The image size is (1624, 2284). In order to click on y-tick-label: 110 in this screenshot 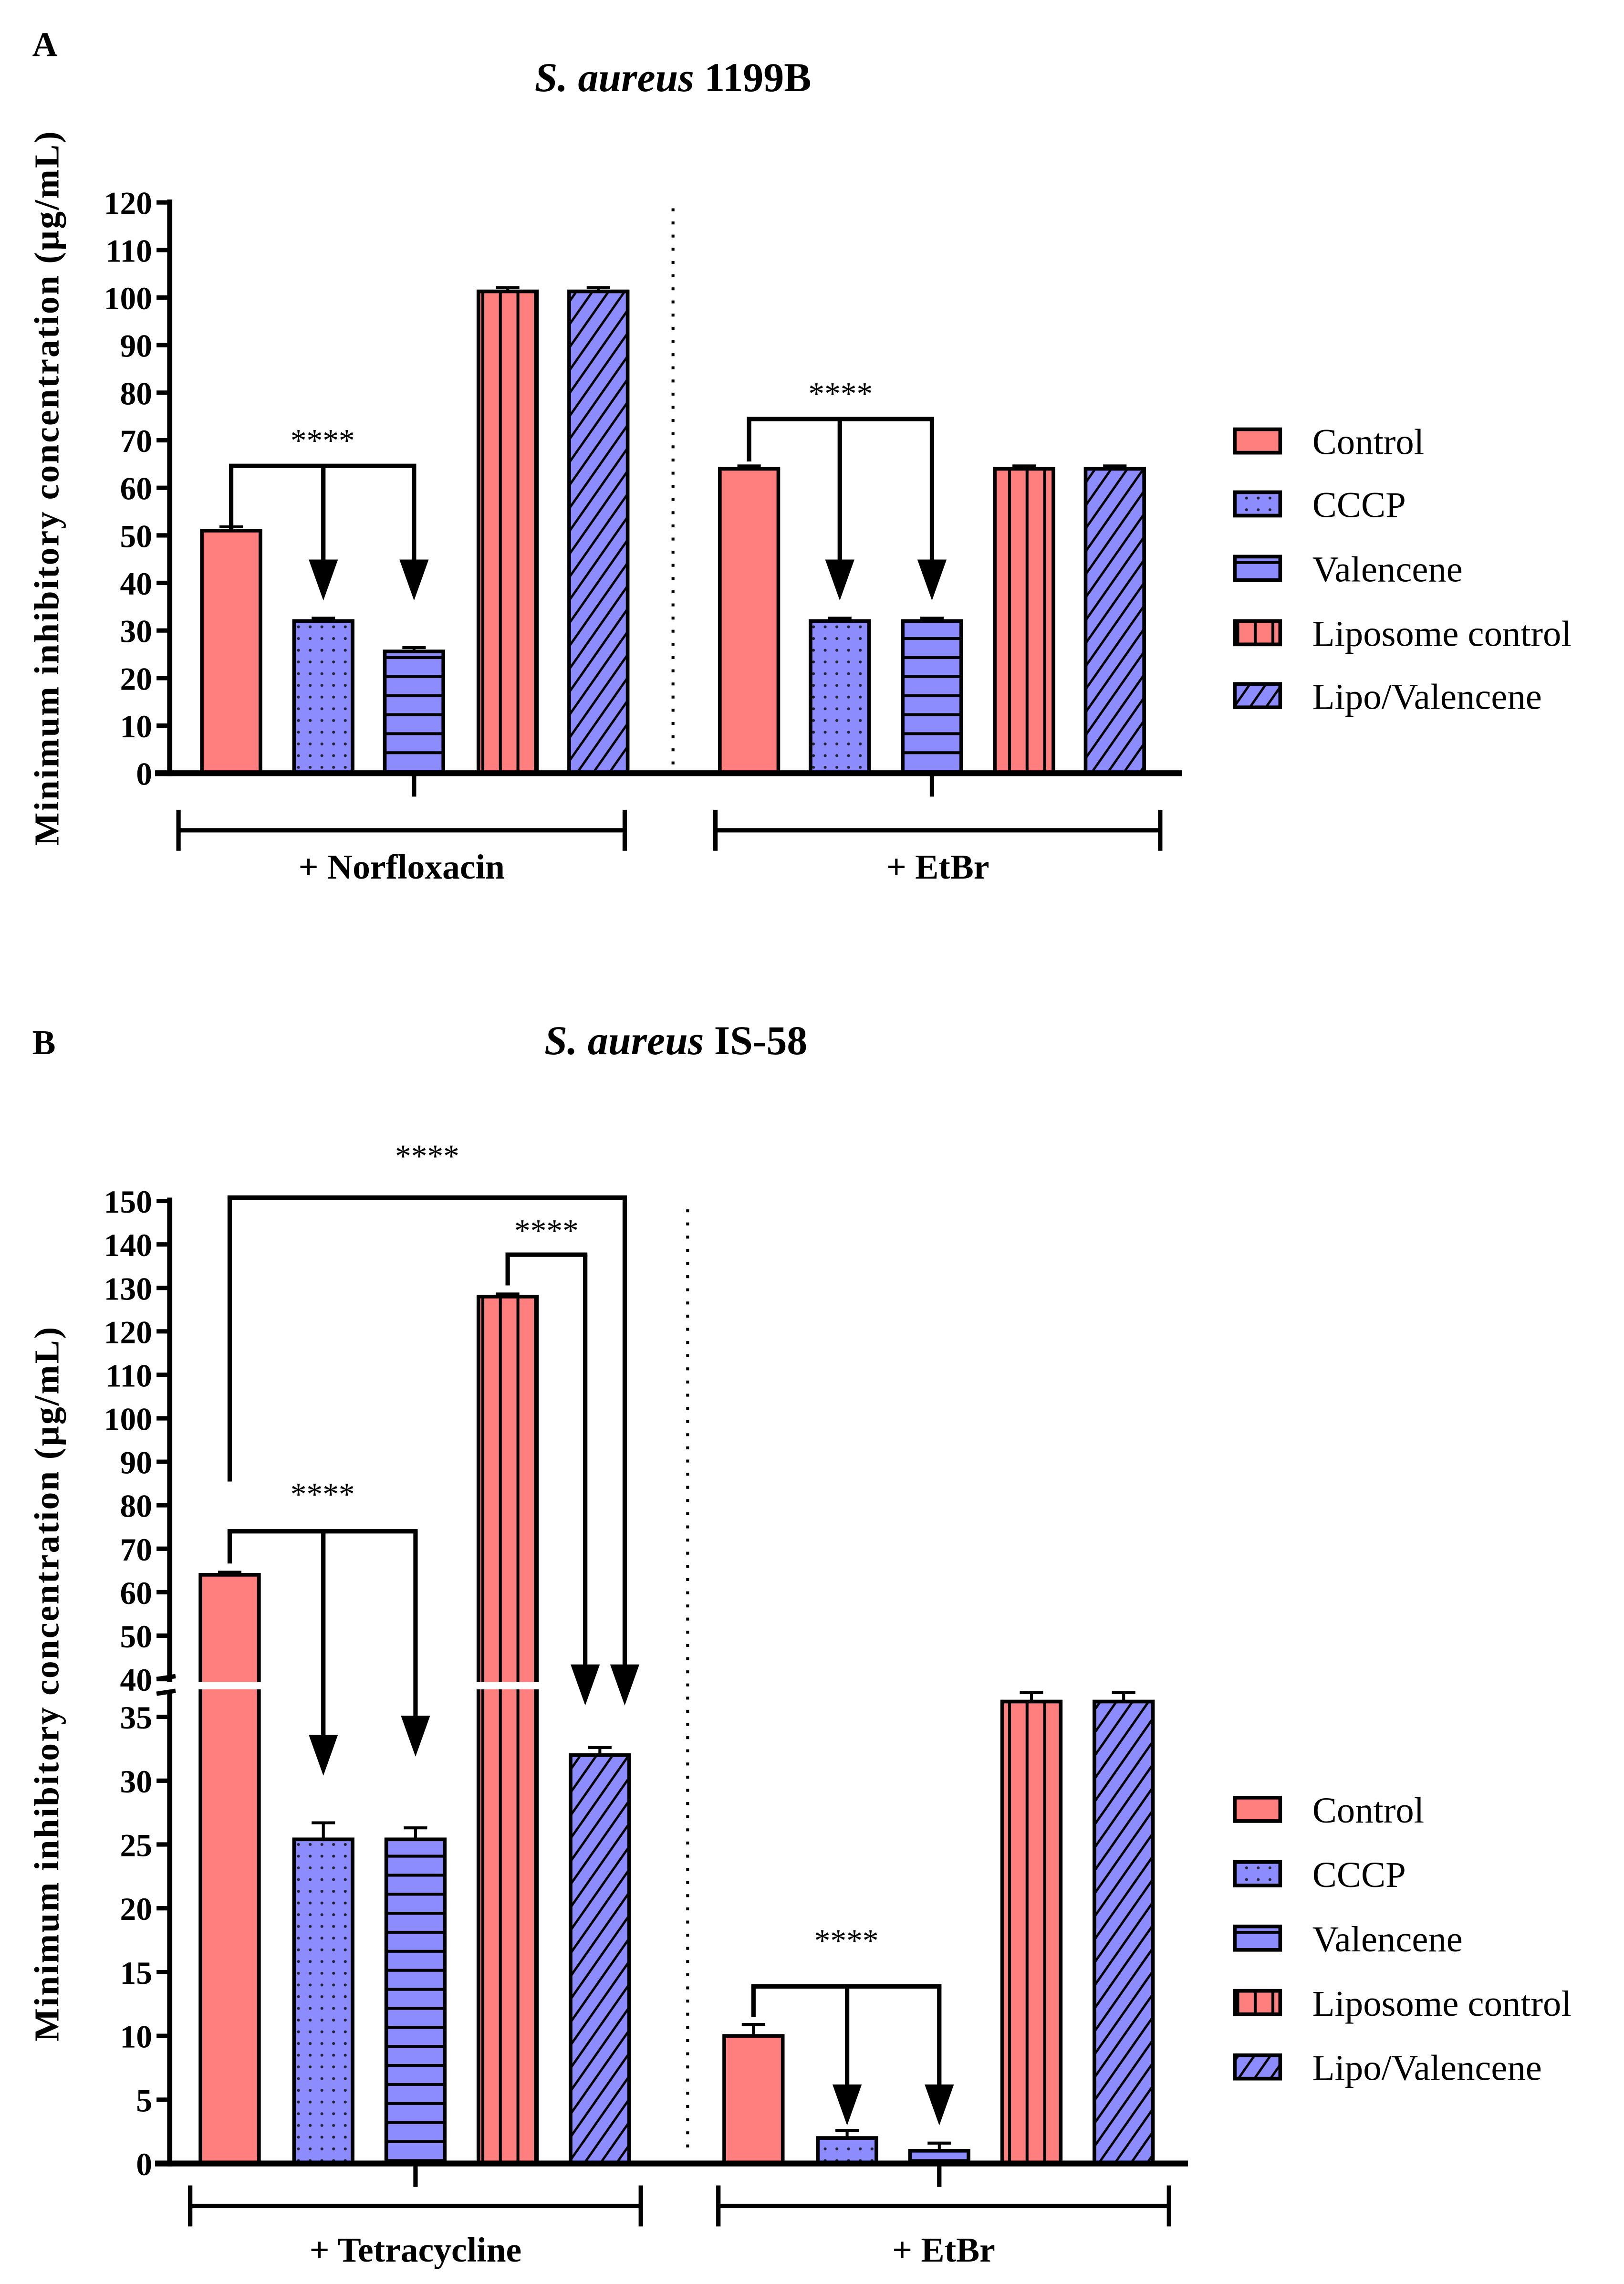, I will do `click(128, 1375)`.